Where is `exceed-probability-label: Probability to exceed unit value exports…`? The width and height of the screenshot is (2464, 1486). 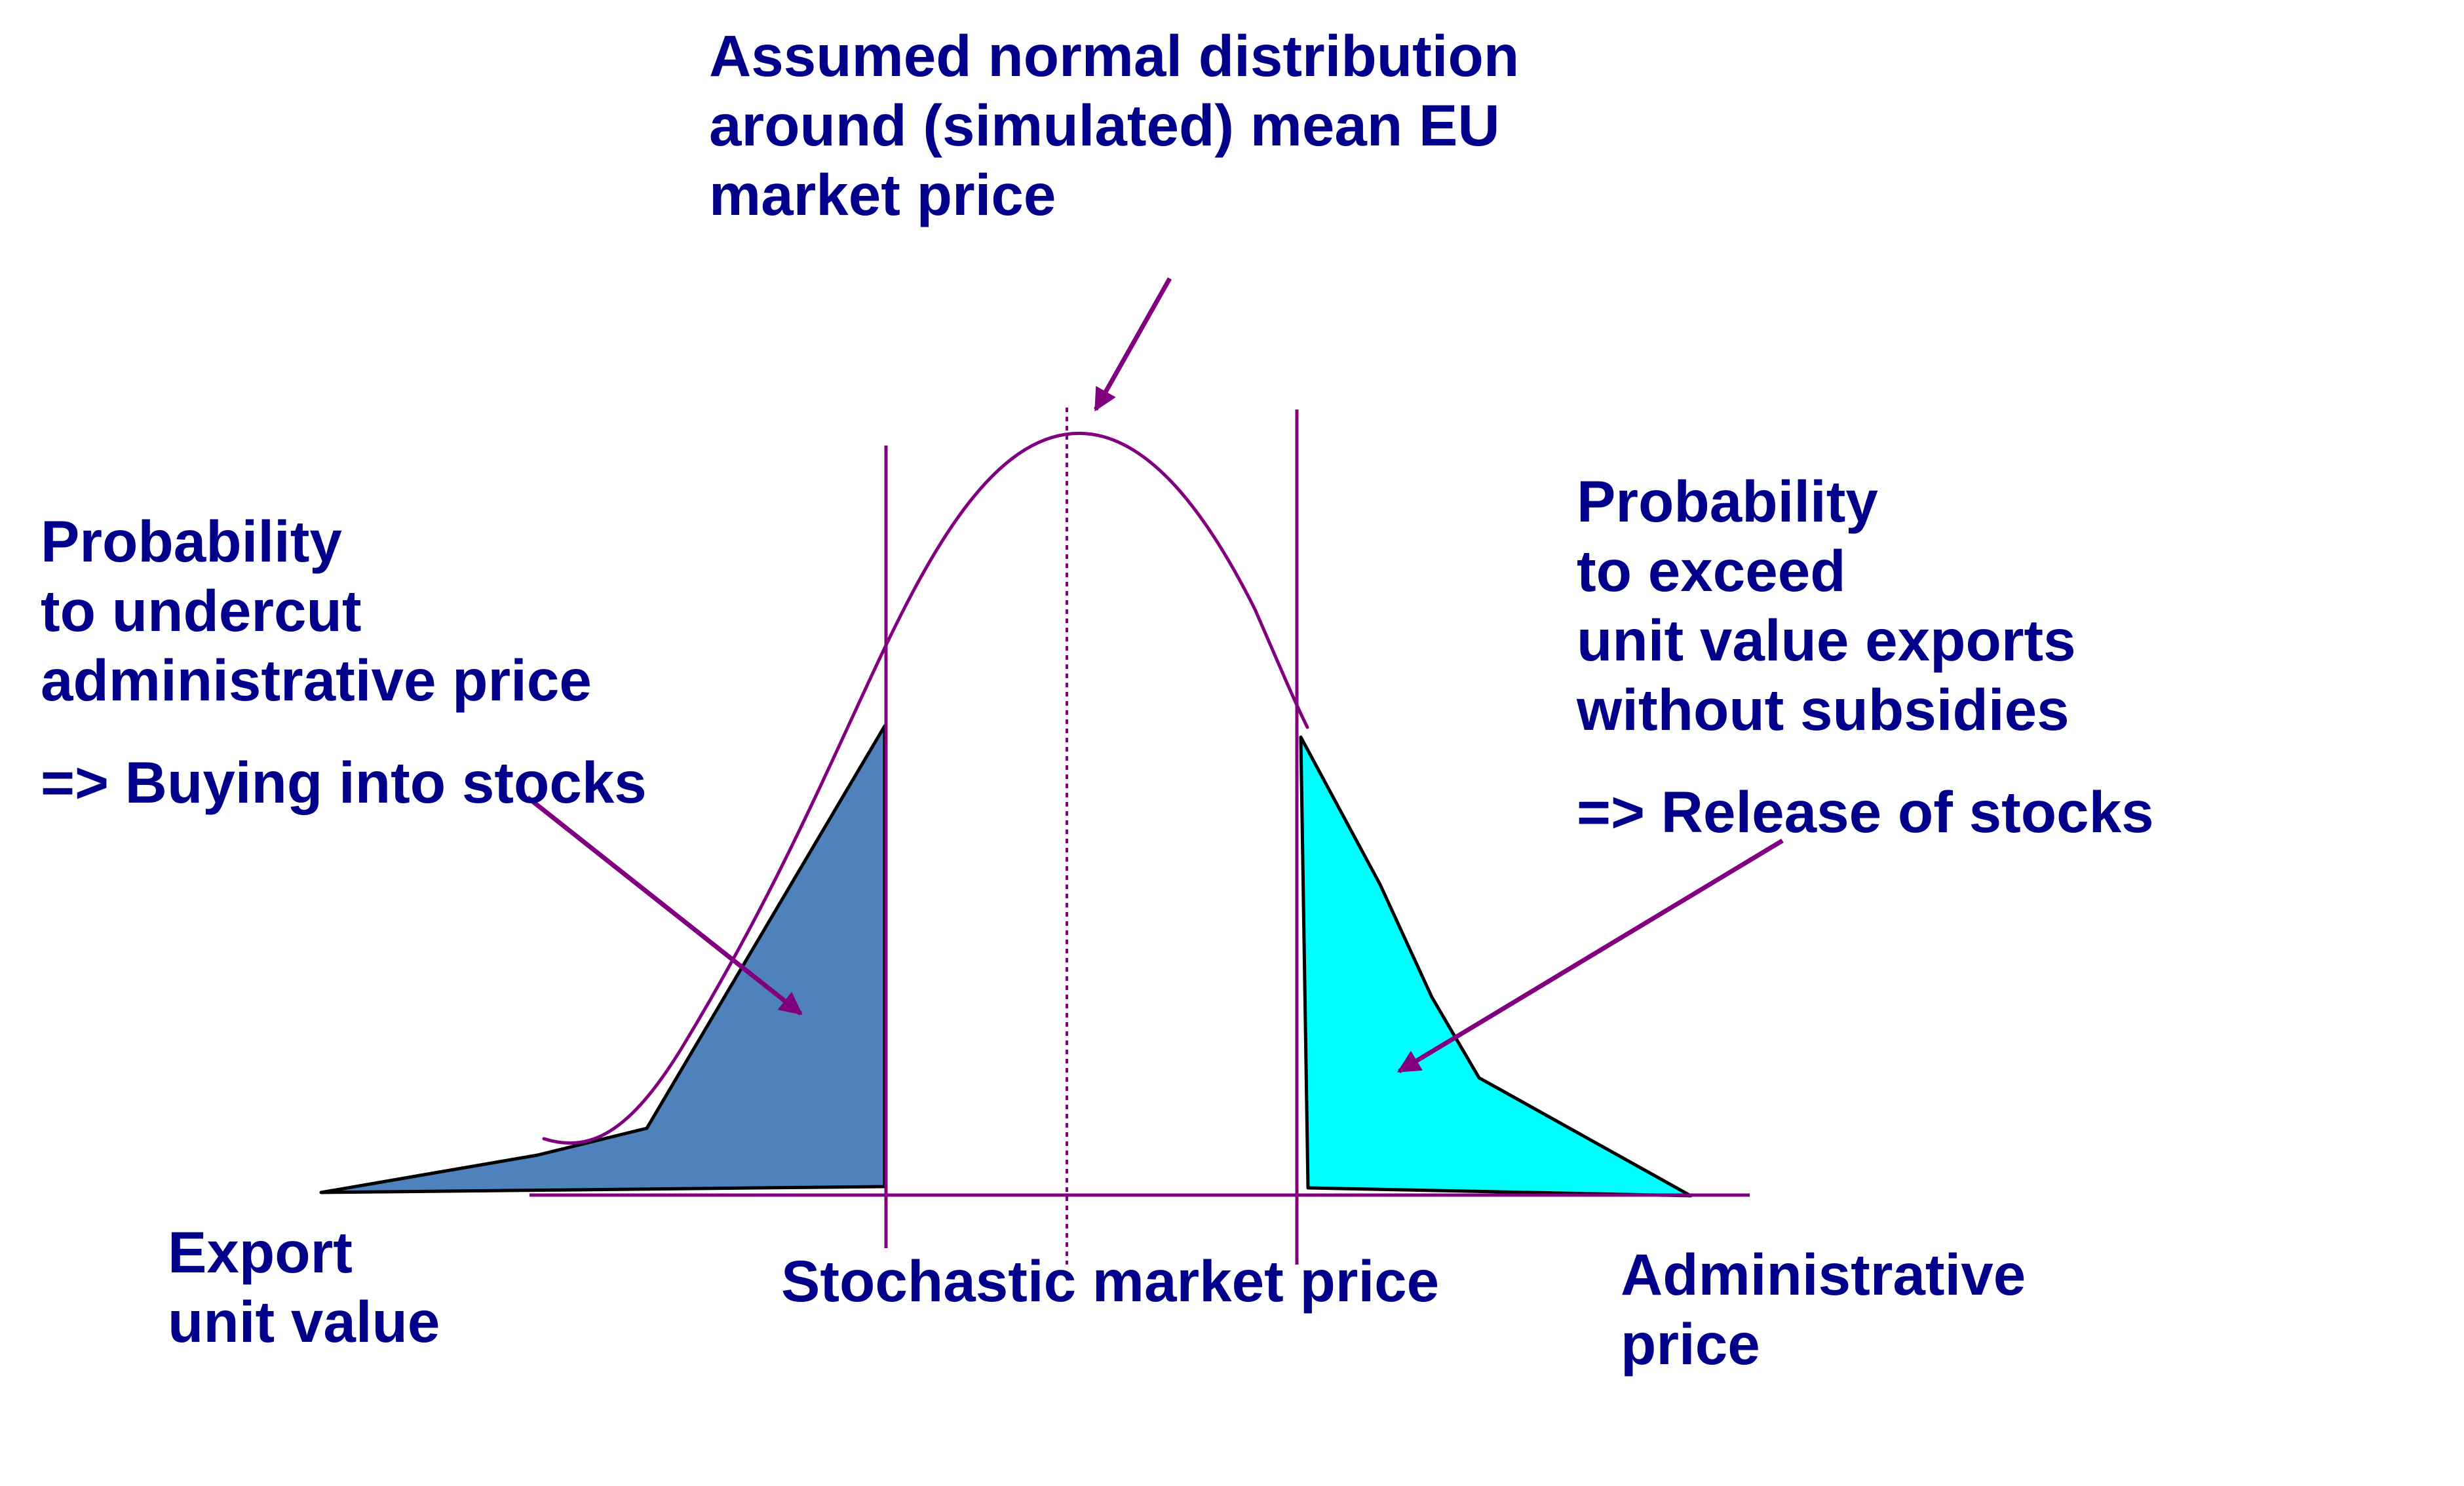
exceed-probability-label: Probability to exceed unit value exports… is located at coordinates (1865, 657).